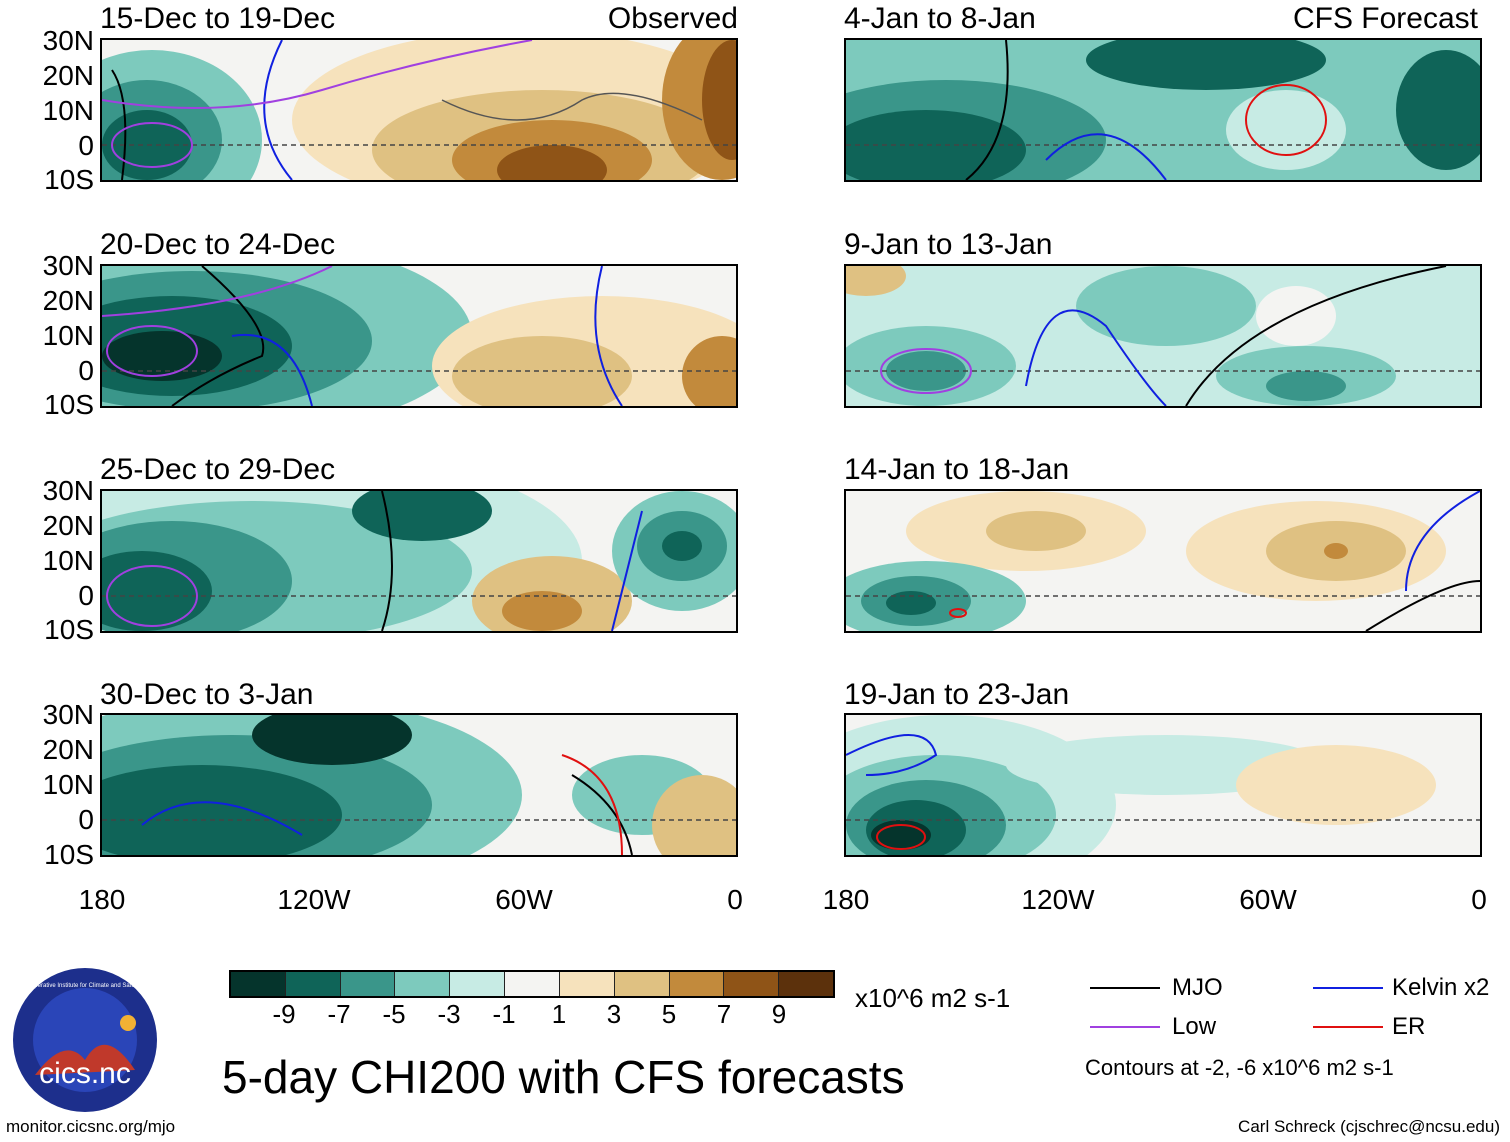 The height and width of the screenshot is (1142, 1510). I want to click on panel-title-left-4: 30-Dec to 3-Jan, so click(207, 694).